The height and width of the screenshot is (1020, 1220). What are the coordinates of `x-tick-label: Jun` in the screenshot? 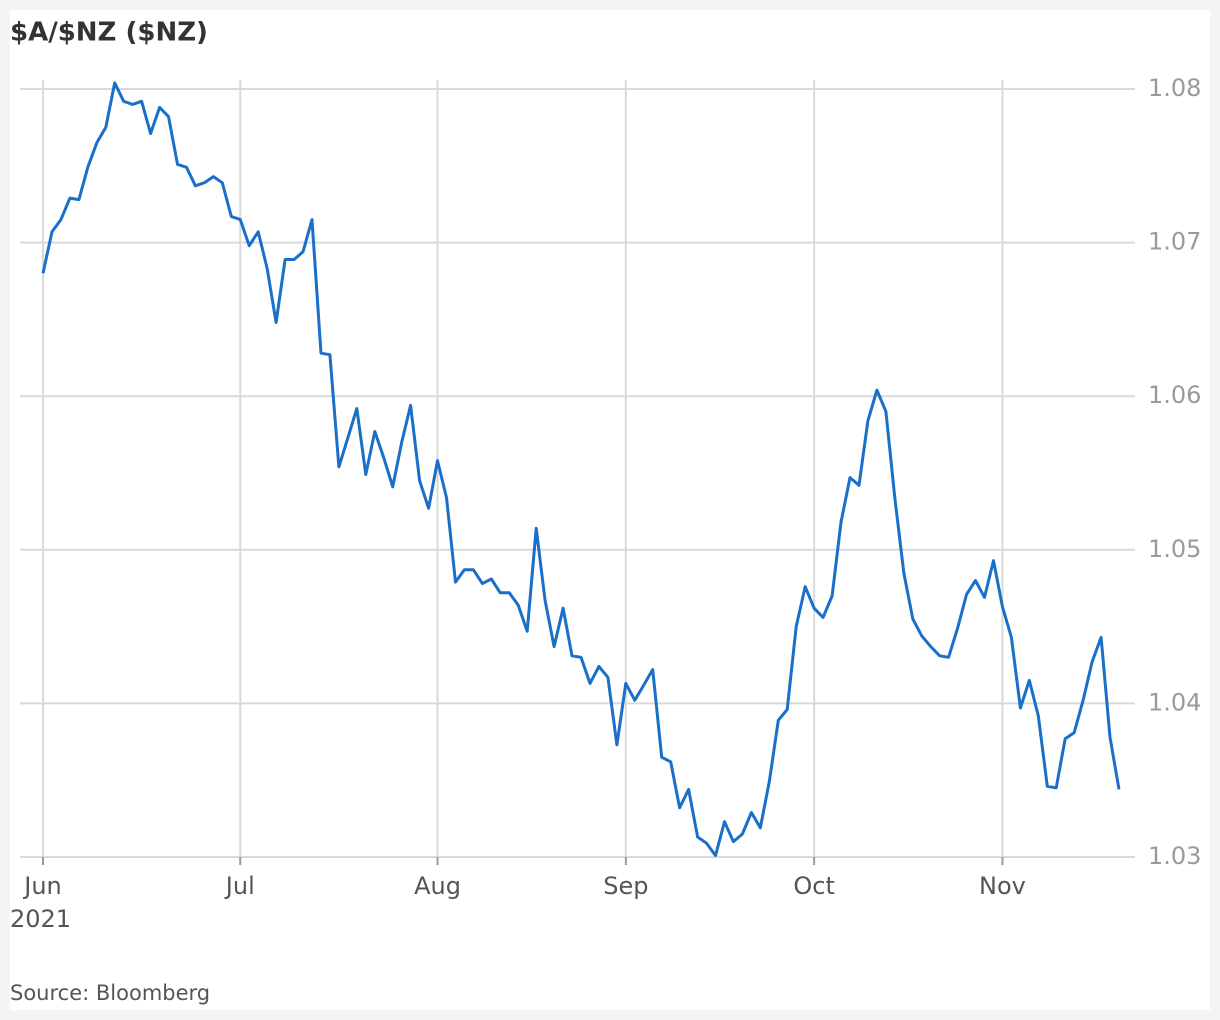 It's located at (42, 886).